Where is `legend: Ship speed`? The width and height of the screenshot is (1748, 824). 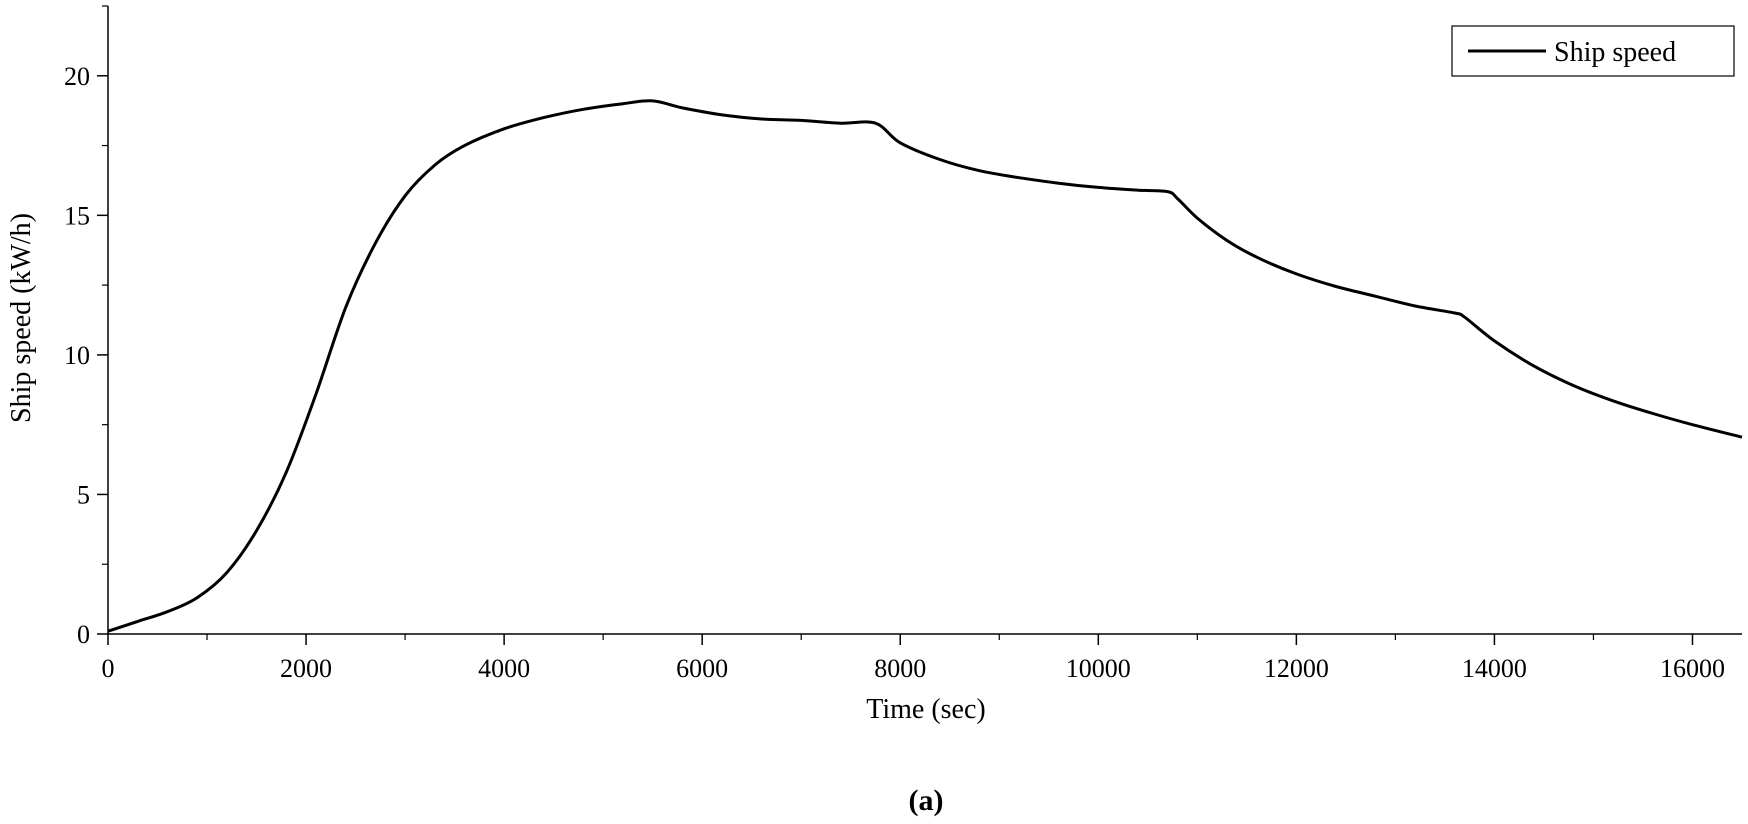 legend: Ship speed is located at coordinates (1593, 51).